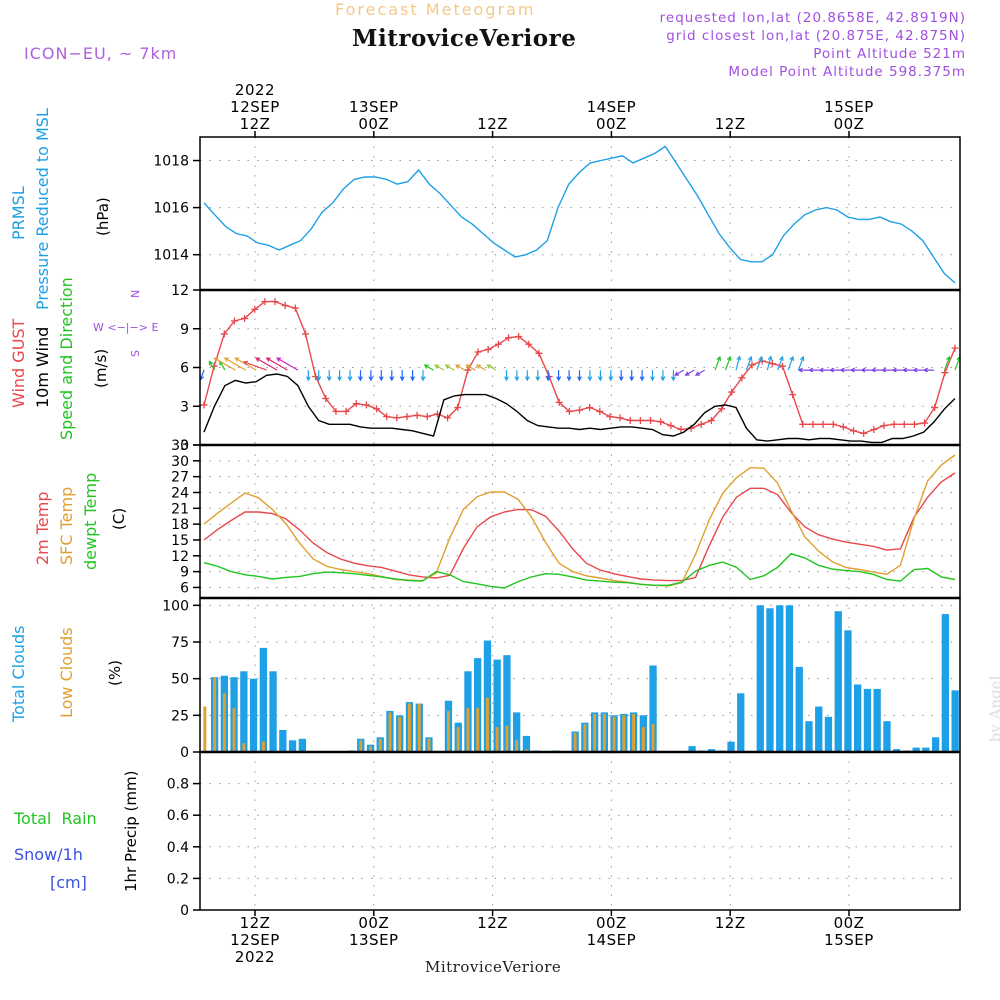  Describe the element at coordinates (255, 957) in the screenshot. I see `time-label-bottom: 2022` at that location.